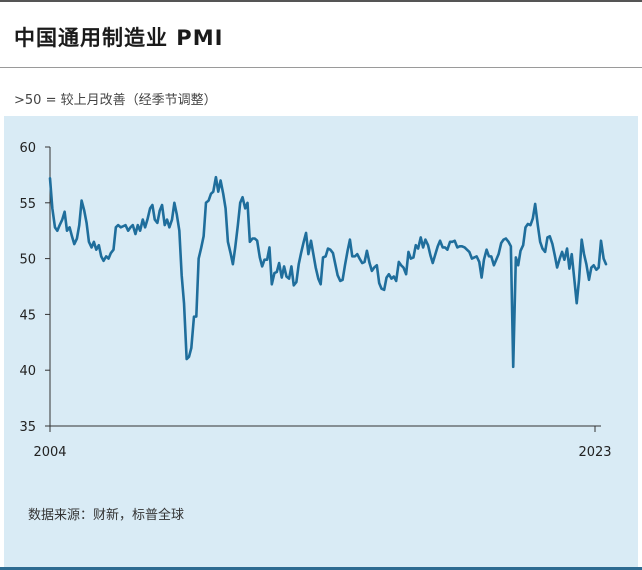  Describe the element at coordinates (27, 315) in the screenshot. I see `y-tick-label: 45` at that location.